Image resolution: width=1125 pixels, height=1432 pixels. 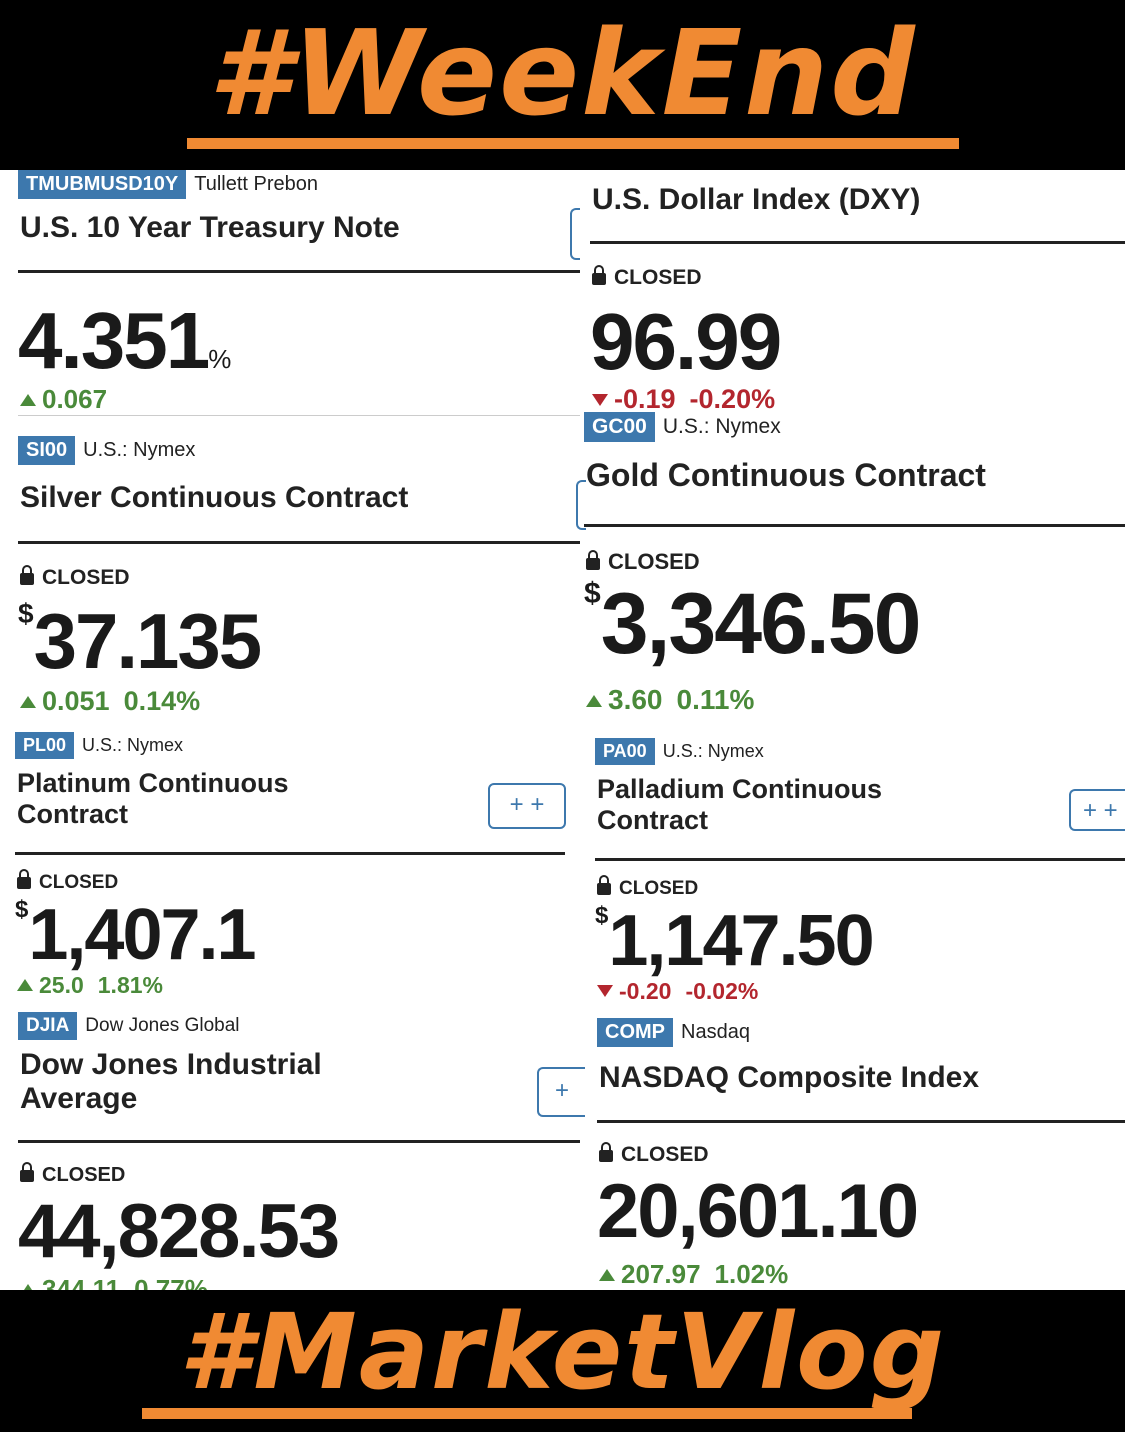 What do you see at coordinates (125, 340) in the screenshot?
I see `quote-price: 4.351%` at bounding box center [125, 340].